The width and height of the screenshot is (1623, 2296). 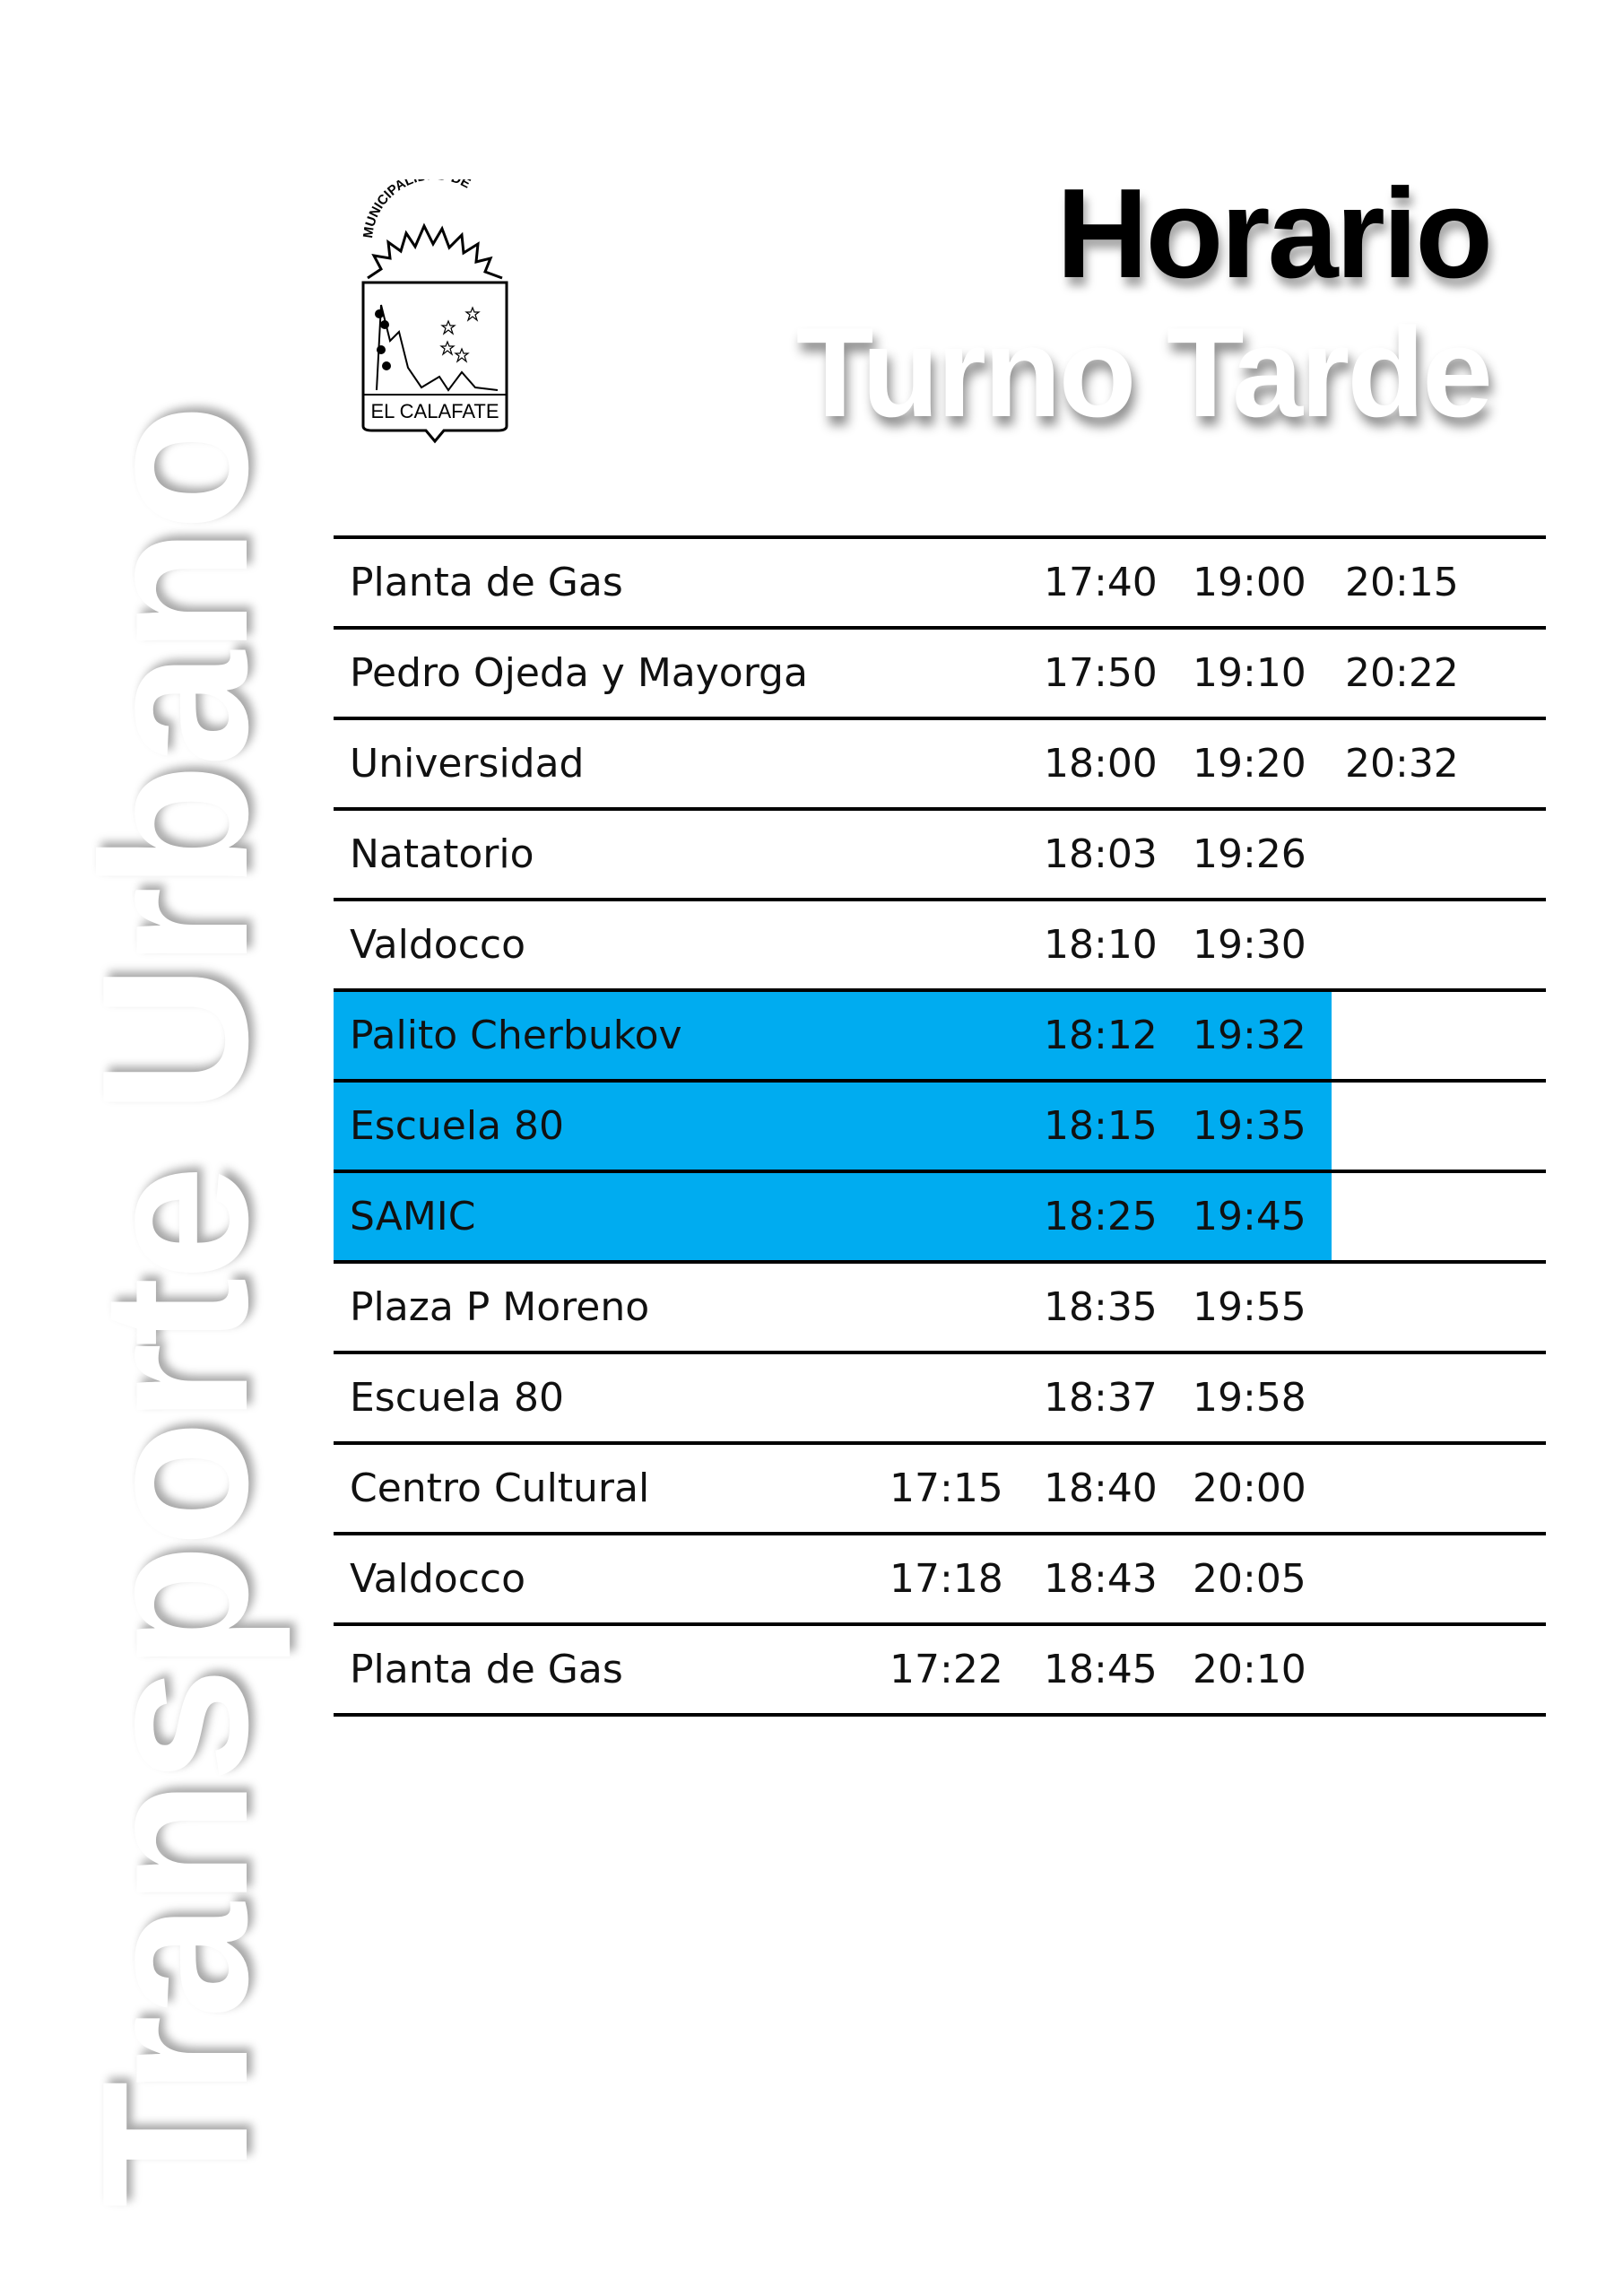 I want to click on time-2: 18:15, so click(x=1101, y=1125).